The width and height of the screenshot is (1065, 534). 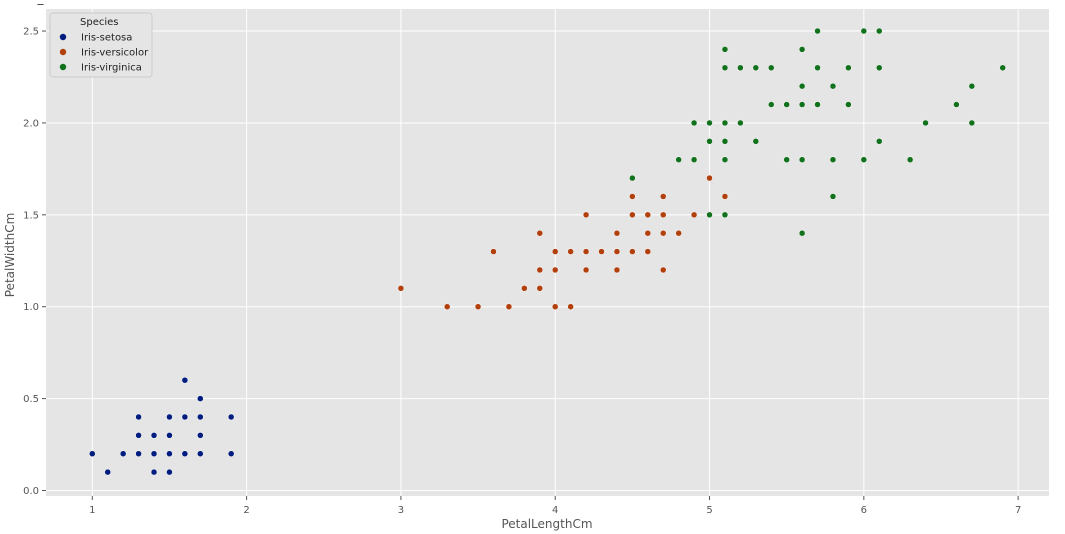 I want to click on legend-label-iris-setosa: Iris-setosa, so click(x=106, y=38).